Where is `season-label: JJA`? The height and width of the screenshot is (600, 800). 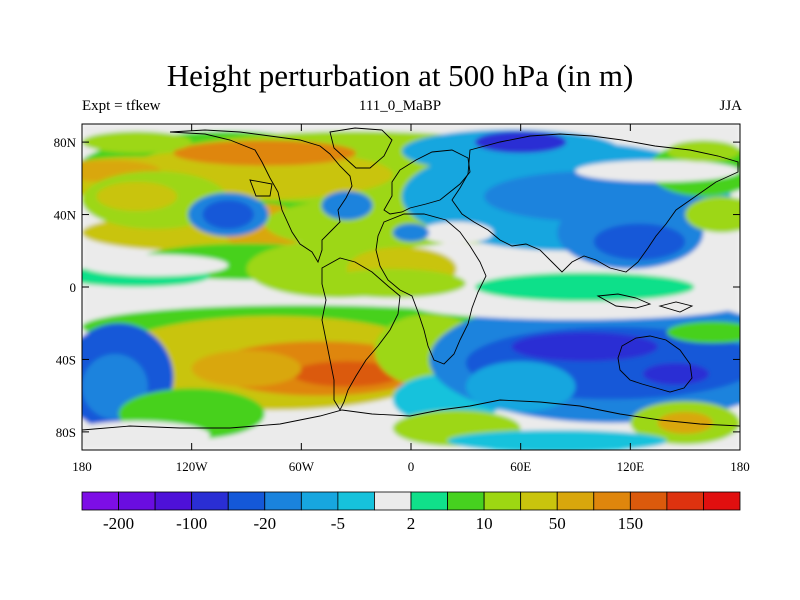
season-label: JJA is located at coordinates (730, 106).